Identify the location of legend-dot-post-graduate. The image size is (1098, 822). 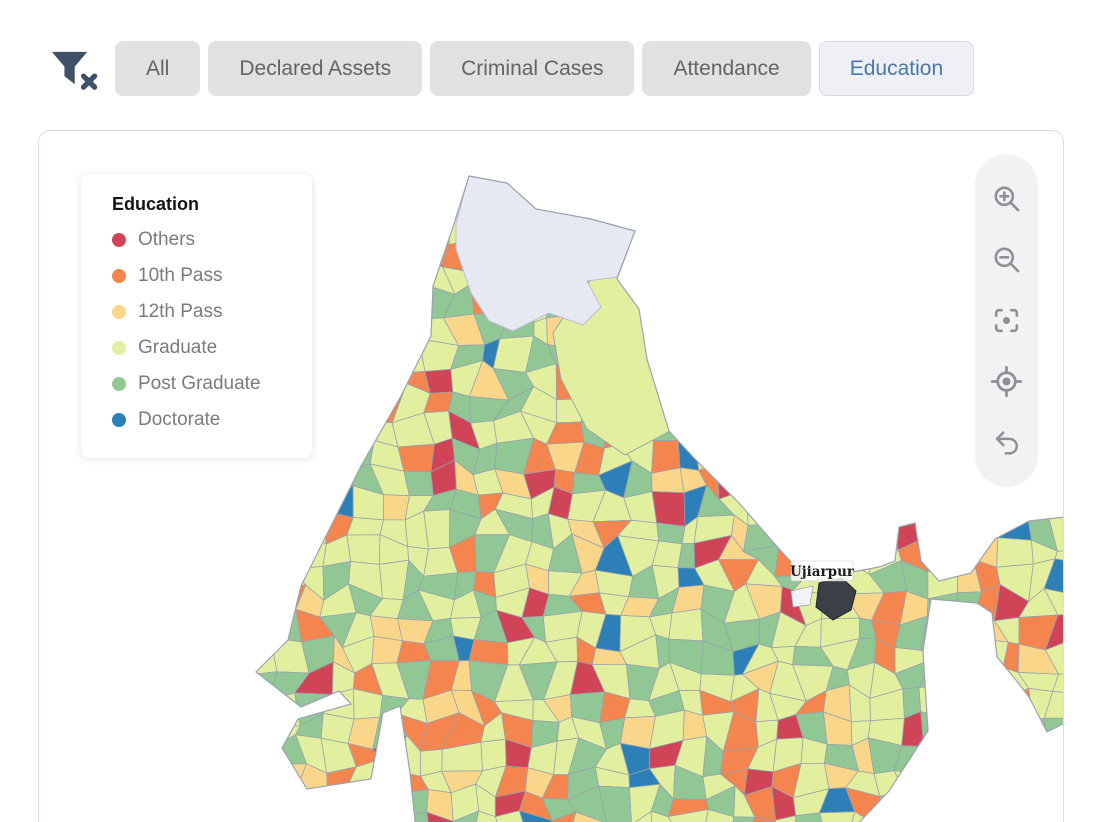
(119, 384).